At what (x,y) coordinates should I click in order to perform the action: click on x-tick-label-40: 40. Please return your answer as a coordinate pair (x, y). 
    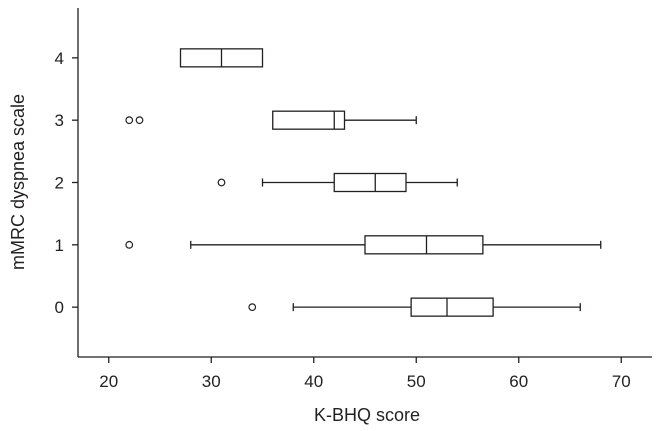
    Looking at the image, I should click on (313, 381).